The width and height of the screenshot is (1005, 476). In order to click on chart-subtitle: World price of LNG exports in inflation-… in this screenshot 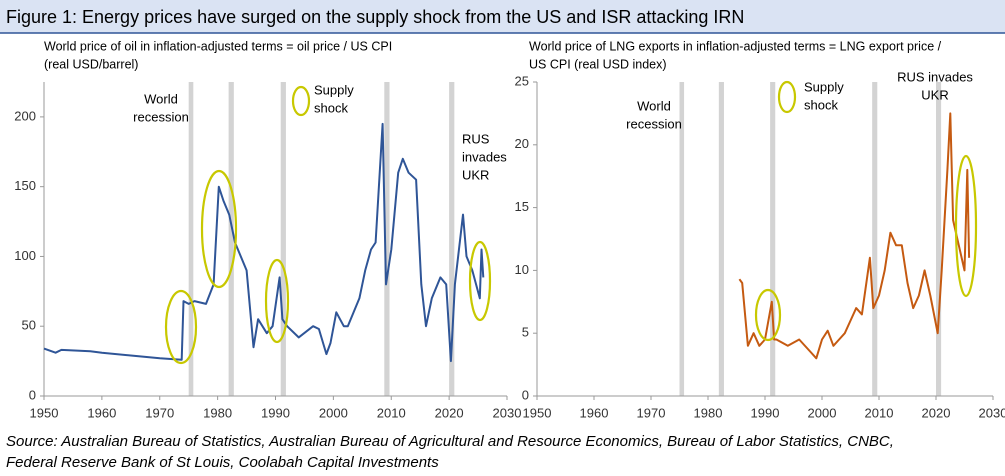, I will do `click(735, 46)`.